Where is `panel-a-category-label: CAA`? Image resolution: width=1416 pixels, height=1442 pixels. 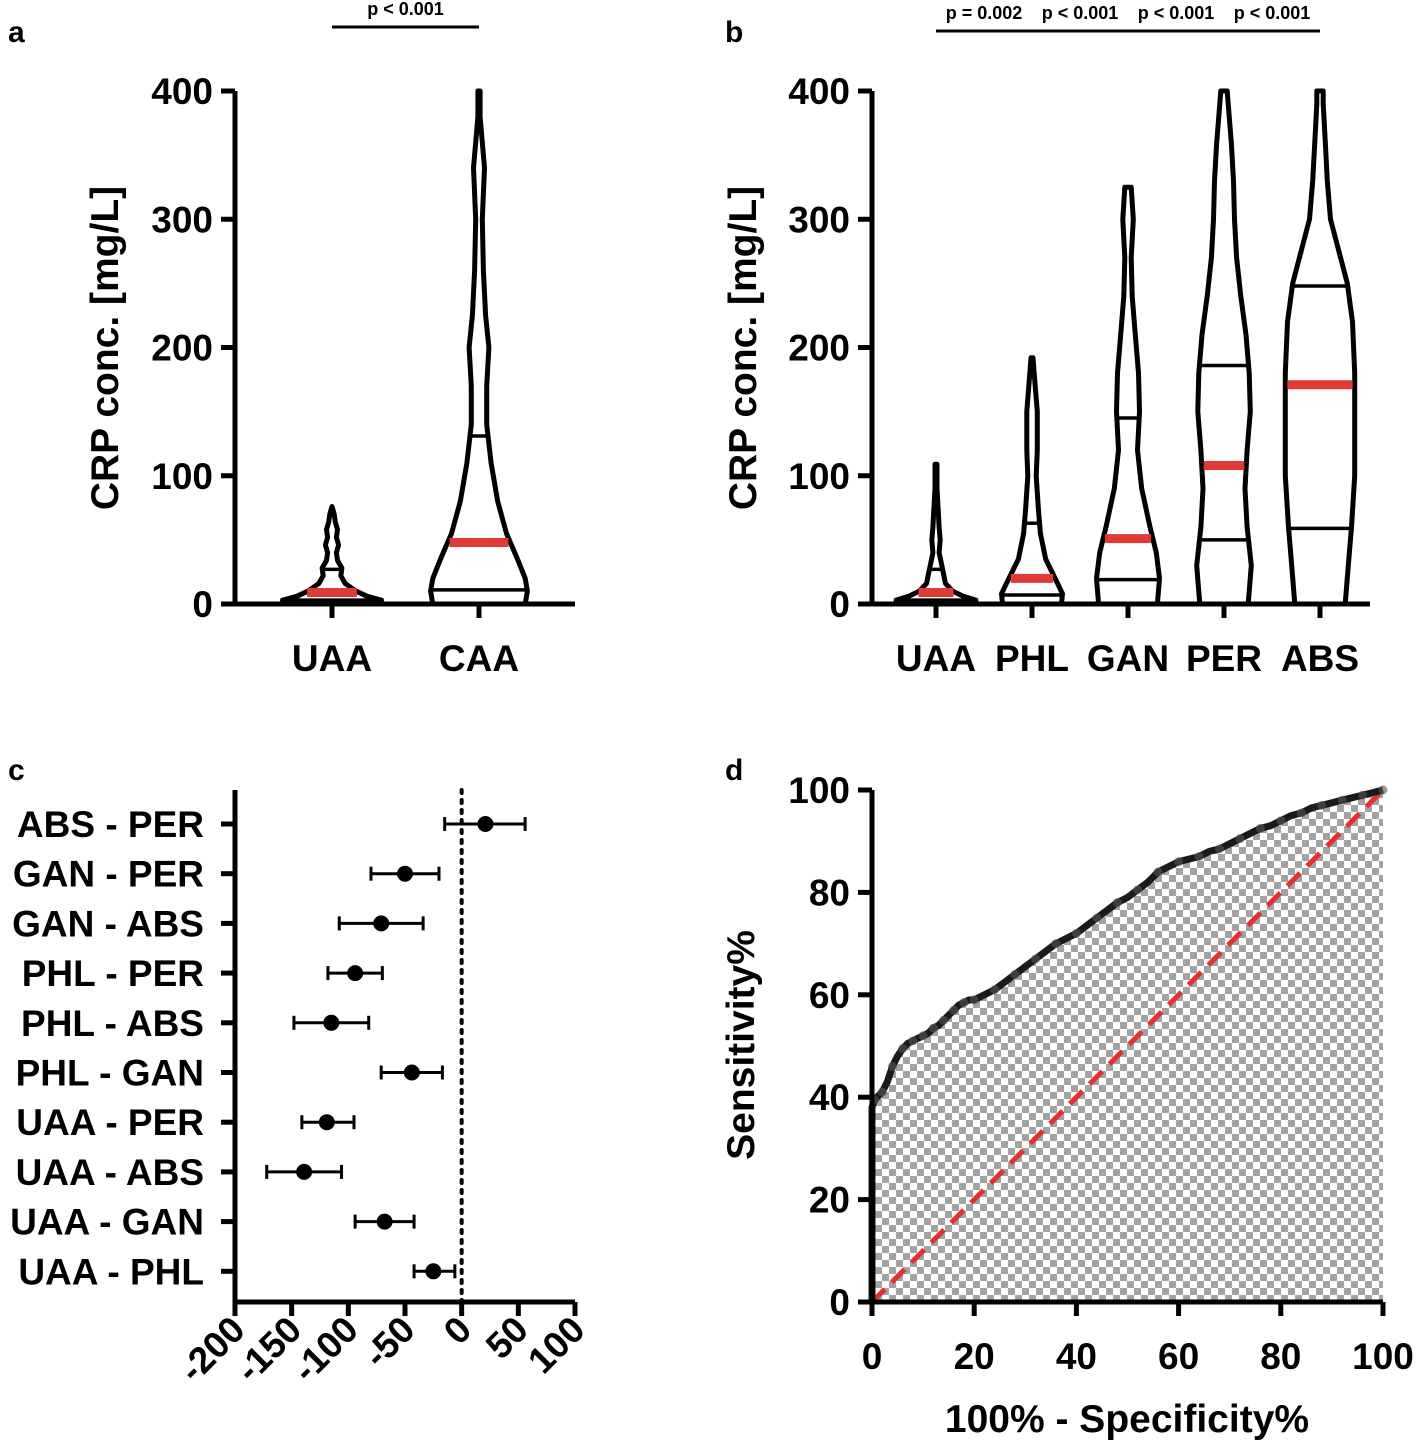 panel-a-category-label: CAA is located at coordinates (479, 658).